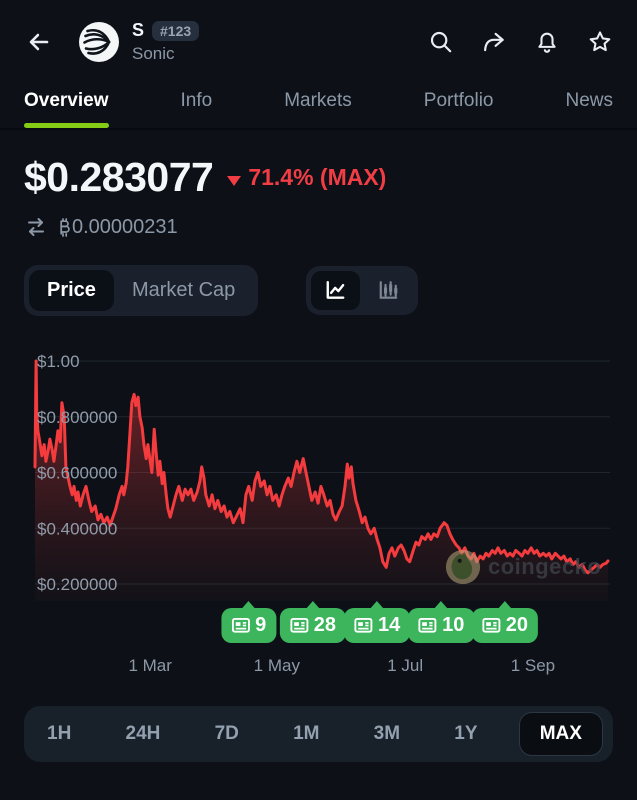  What do you see at coordinates (520, 42) in the screenshot?
I see `header-actions` at bounding box center [520, 42].